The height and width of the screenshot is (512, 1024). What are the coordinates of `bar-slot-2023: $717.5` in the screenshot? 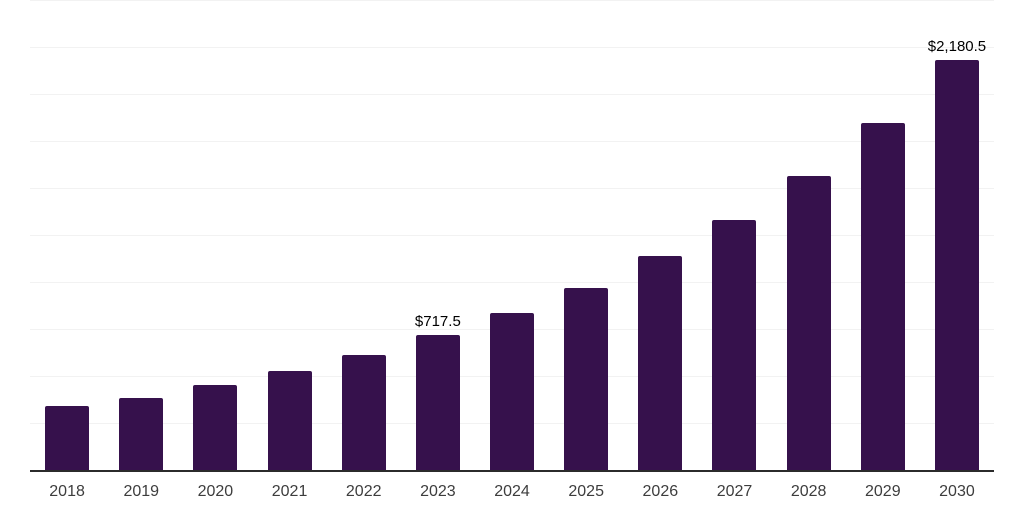 It's located at (438, 235).